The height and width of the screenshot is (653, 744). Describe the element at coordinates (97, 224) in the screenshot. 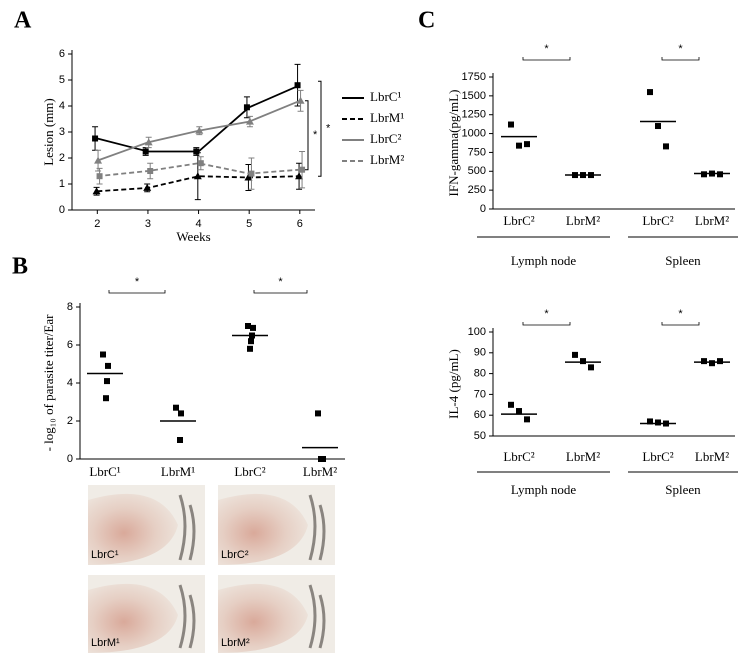

I see `x-tick-label: 2` at that location.